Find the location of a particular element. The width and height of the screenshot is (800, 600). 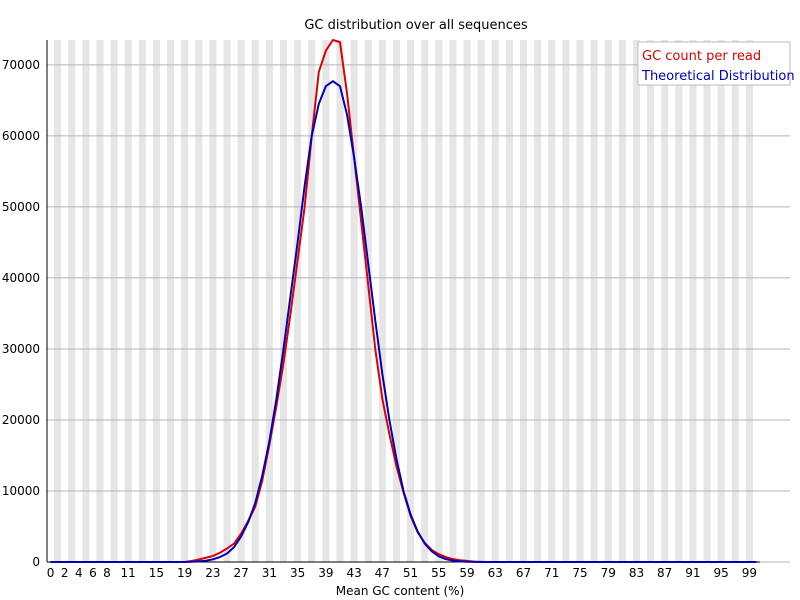

x-tick-label: 35 is located at coordinates (297, 573).